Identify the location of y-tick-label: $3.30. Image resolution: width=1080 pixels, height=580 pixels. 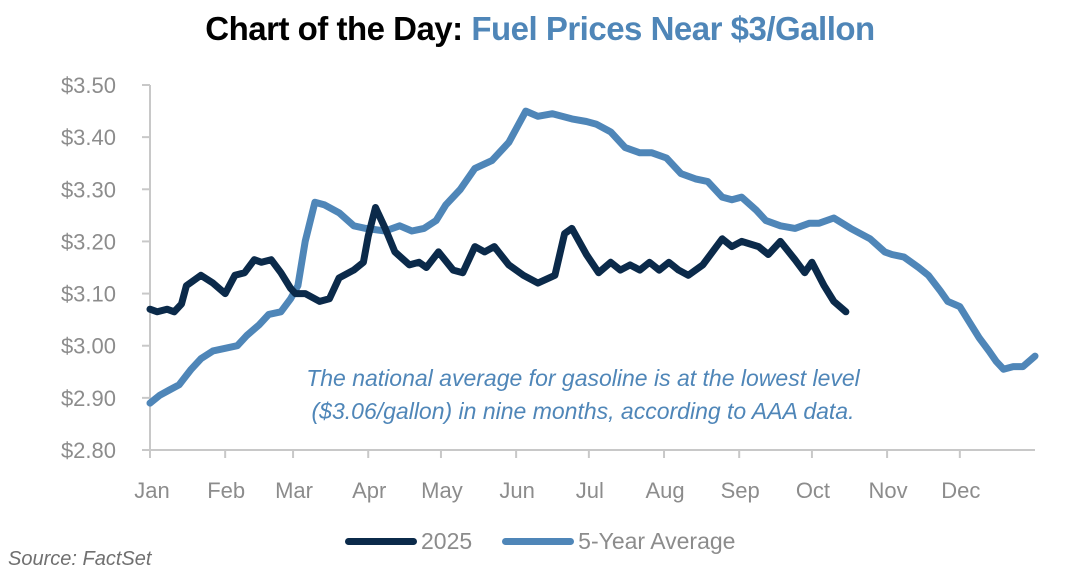
(88, 189).